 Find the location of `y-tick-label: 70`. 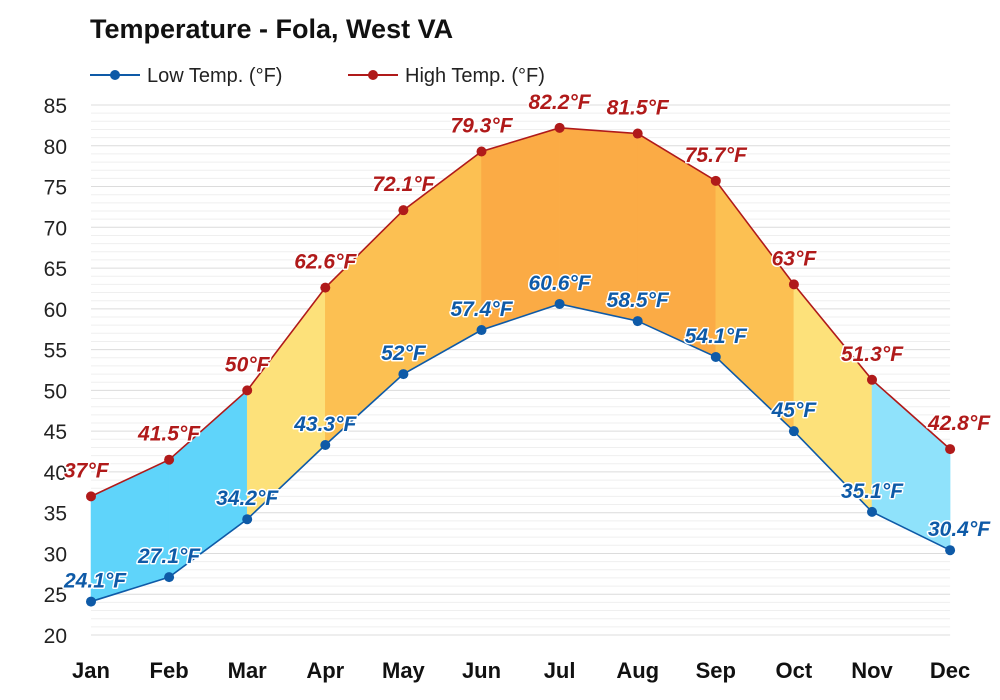

y-tick-label: 70 is located at coordinates (55, 228).